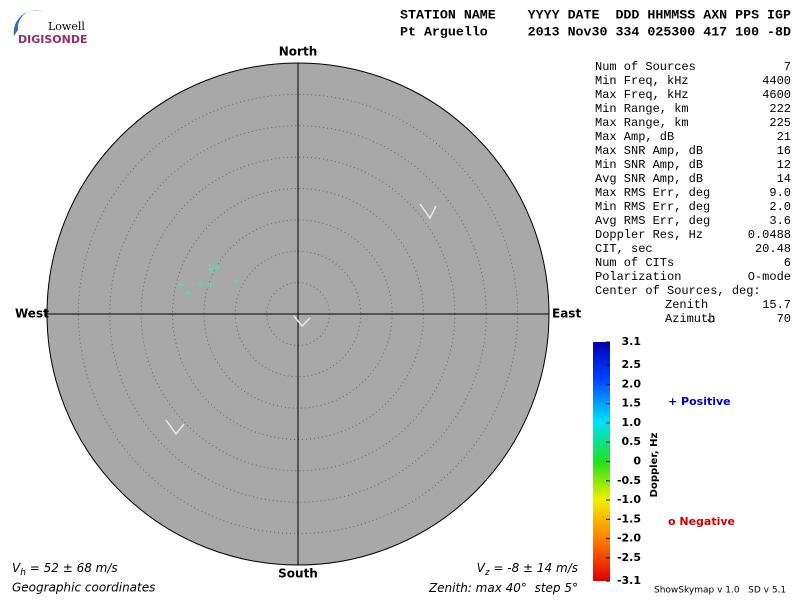  Describe the element at coordinates (678, 291) in the screenshot. I see `center-title: Center of Sources, deg:` at that location.